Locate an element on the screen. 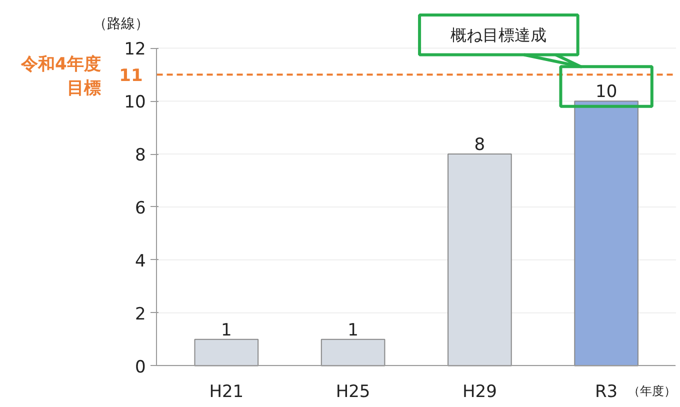 This screenshot has width=680, height=407. x-tick-label: H29 is located at coordinates (479, 392).